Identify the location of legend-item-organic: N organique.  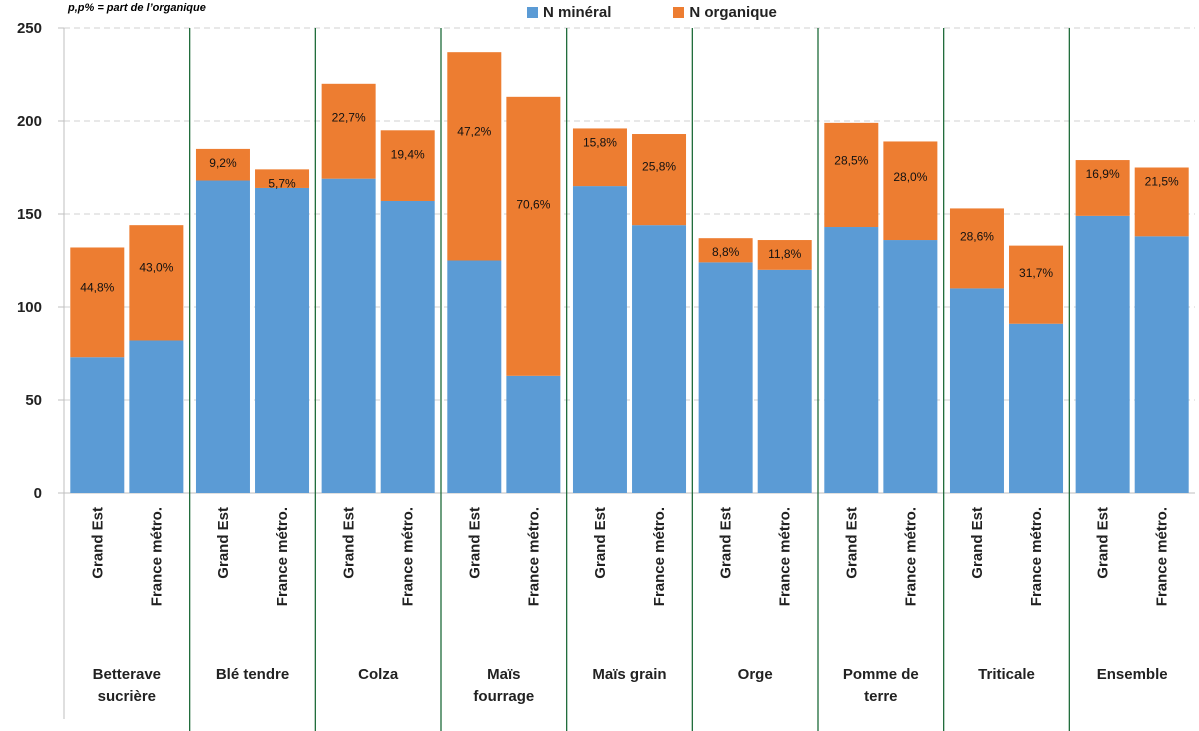
(725, 12).